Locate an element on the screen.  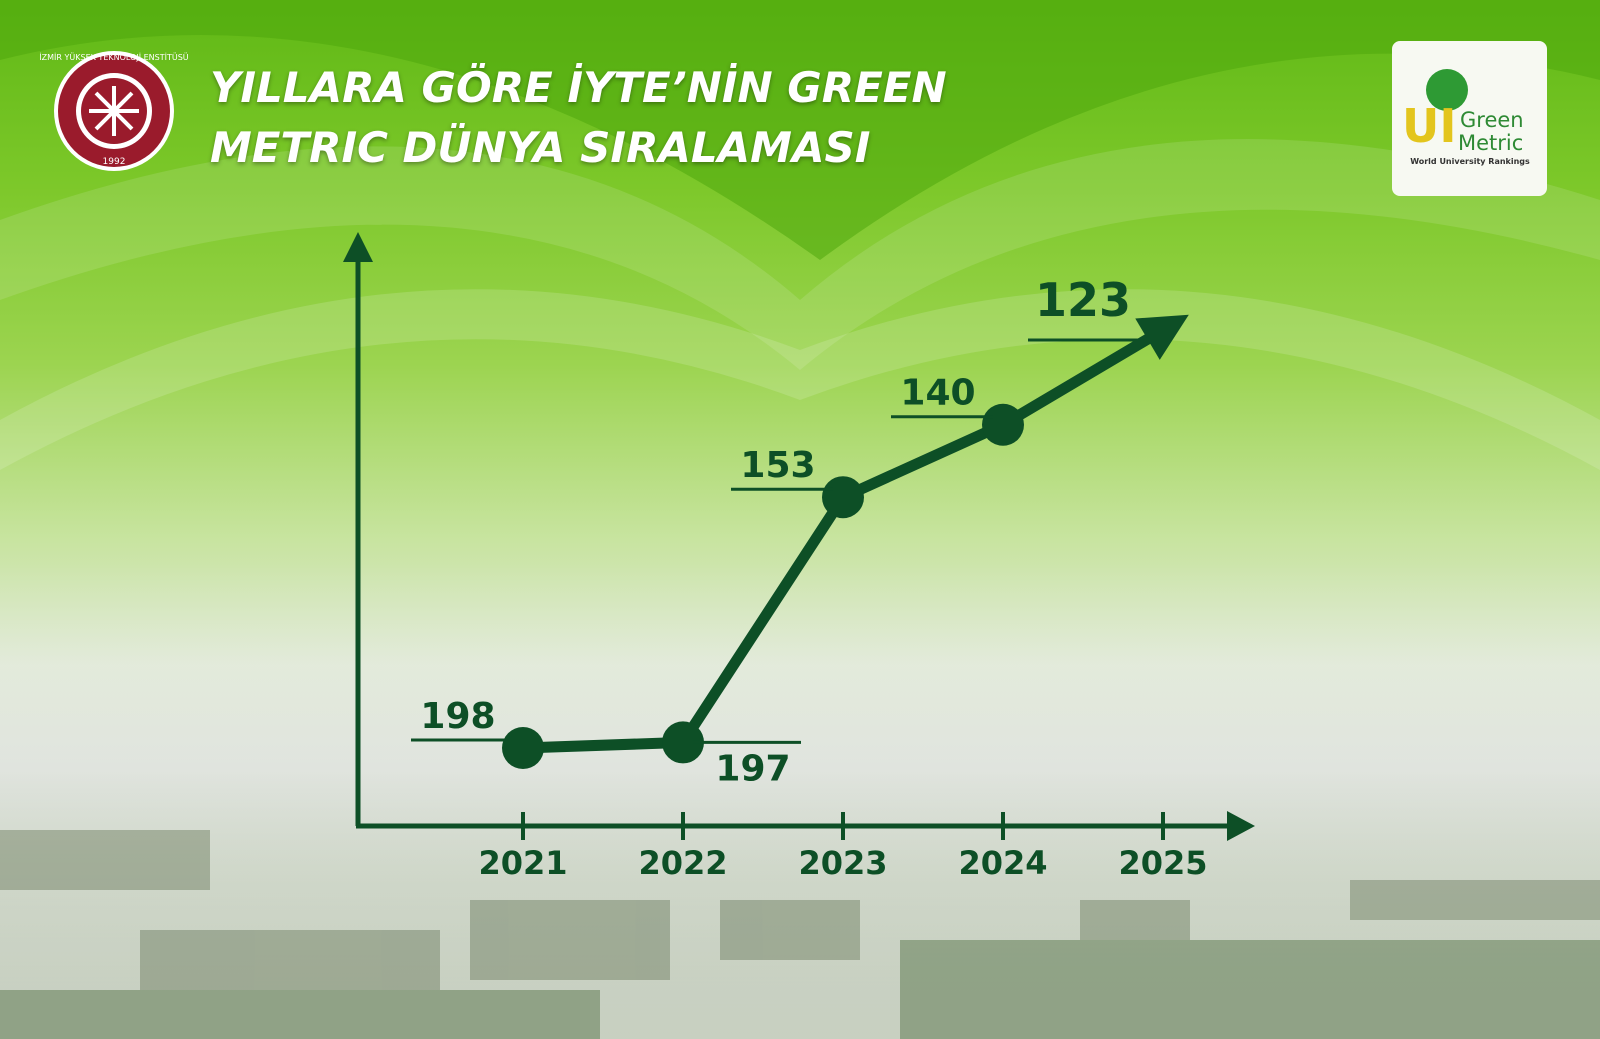
logo-left-name: İZMİR YÜKSEK TEKNOLOJİ ENSTİTÜSÜ is located at coordinates (113, 57).